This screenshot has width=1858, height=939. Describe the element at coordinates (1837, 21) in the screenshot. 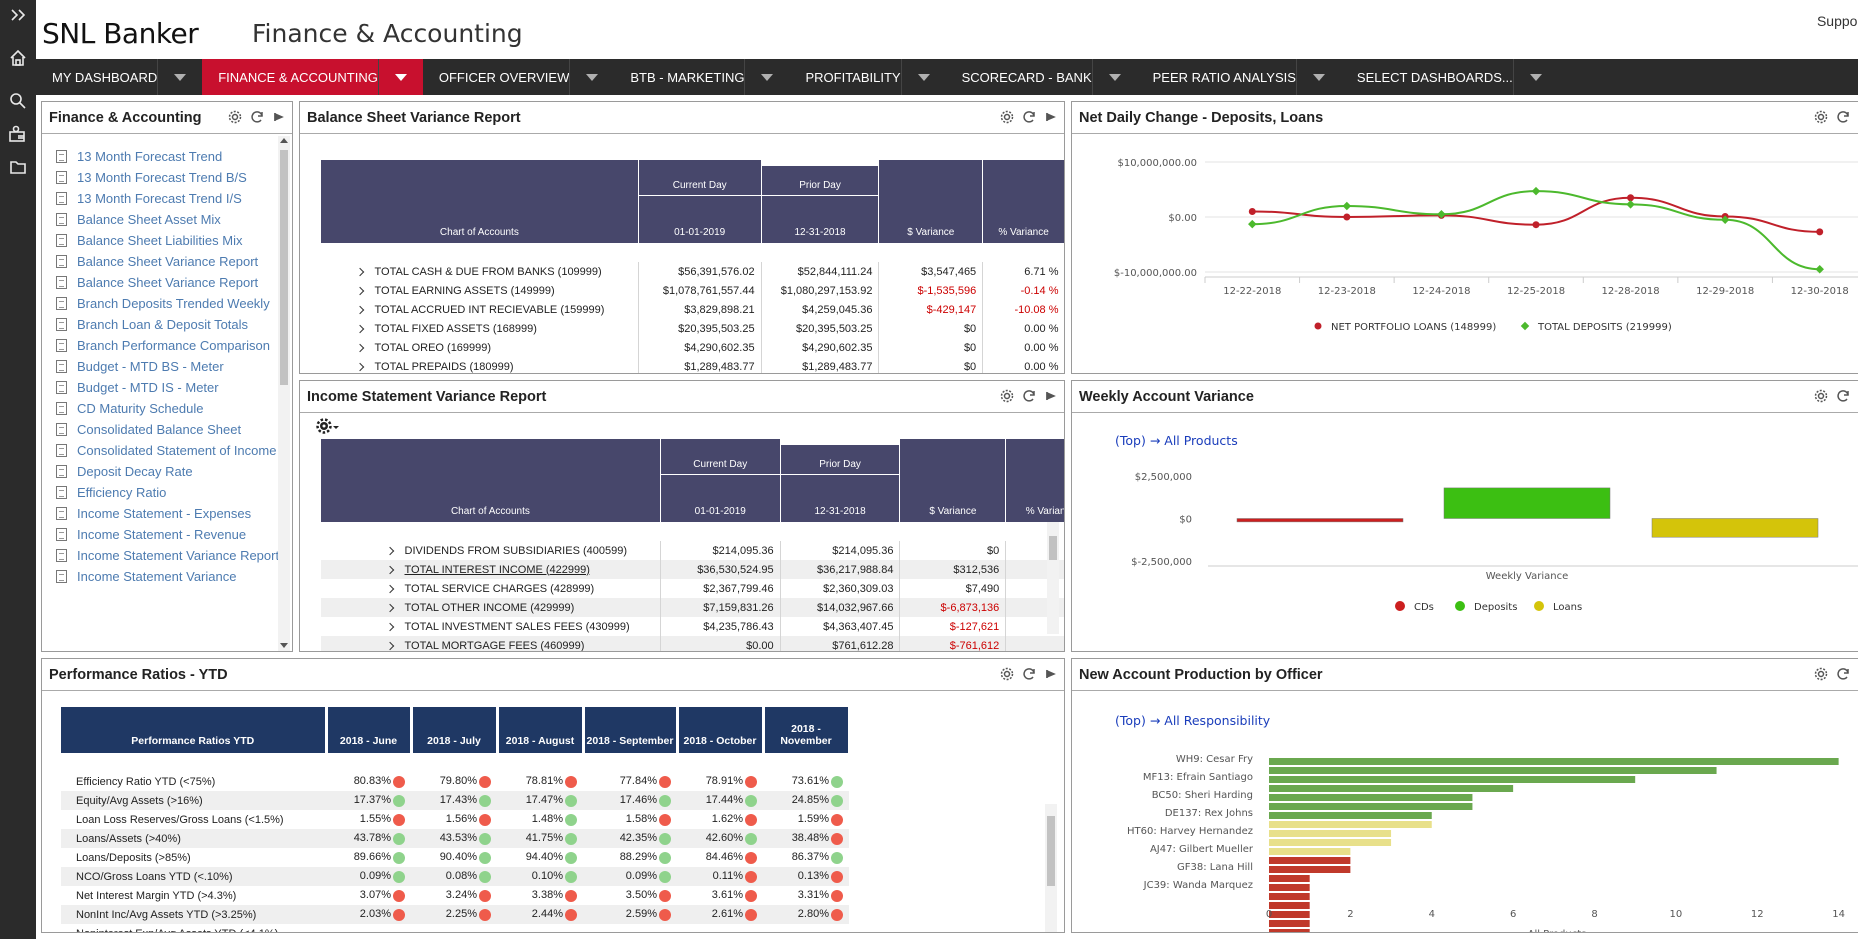

I see `support-link: Support` at that location.